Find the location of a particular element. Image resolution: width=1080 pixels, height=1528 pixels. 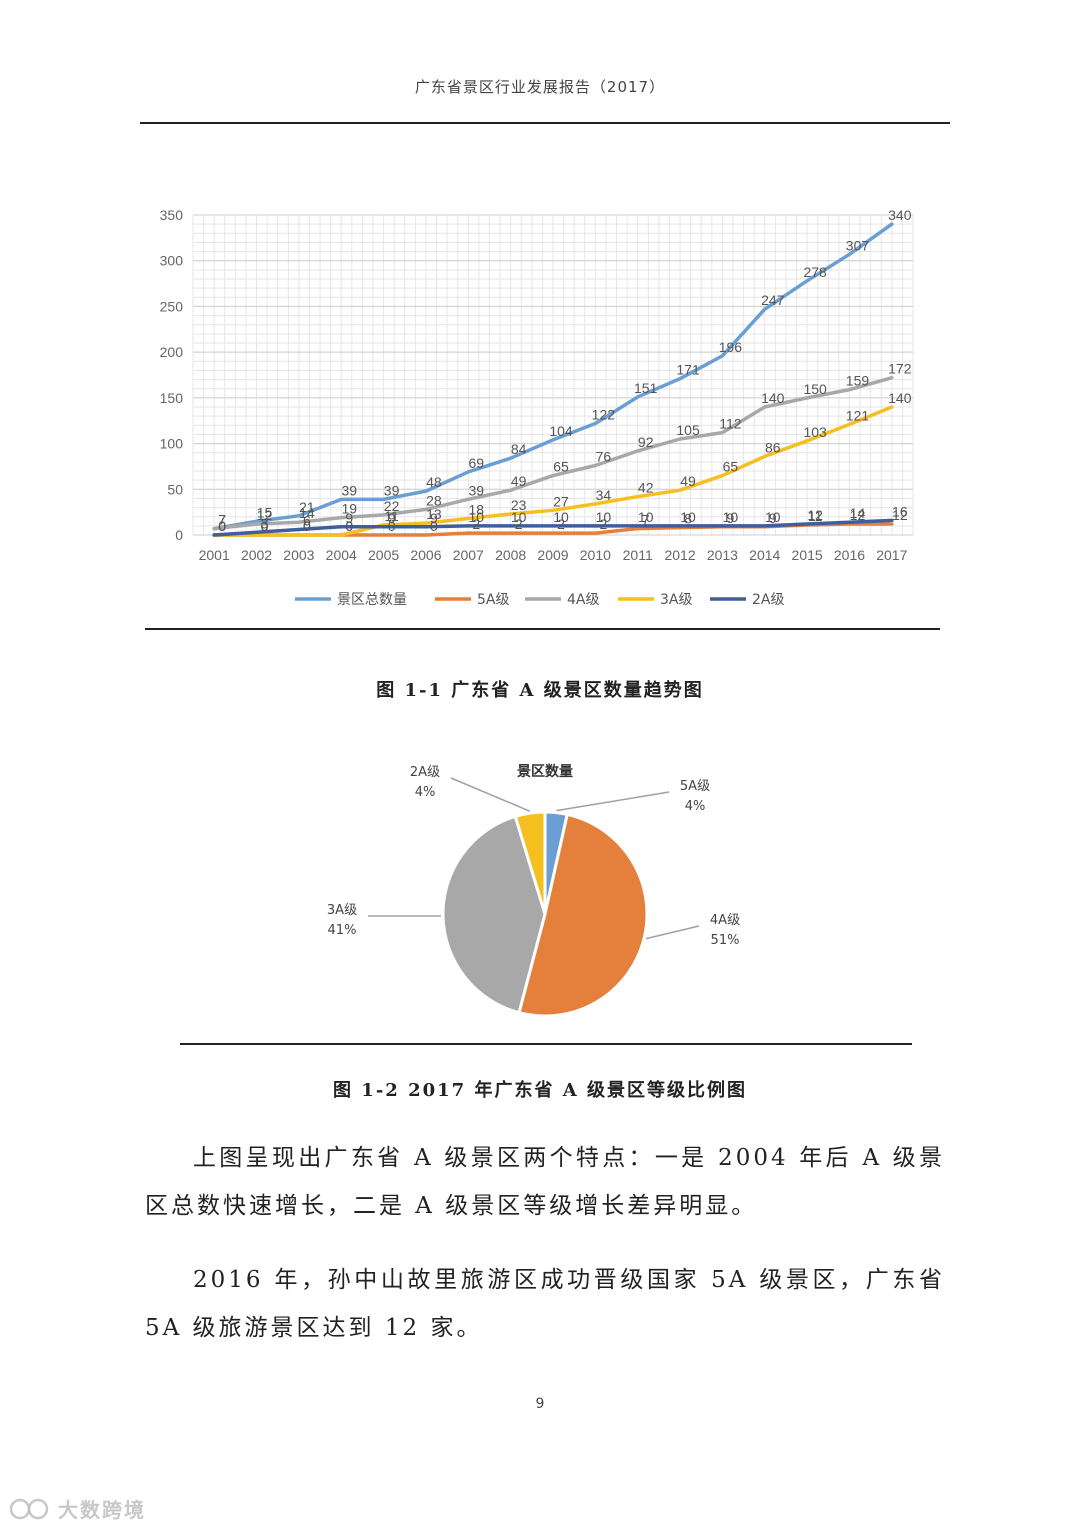

data-label: 171 is located at coordinates (688, 370).